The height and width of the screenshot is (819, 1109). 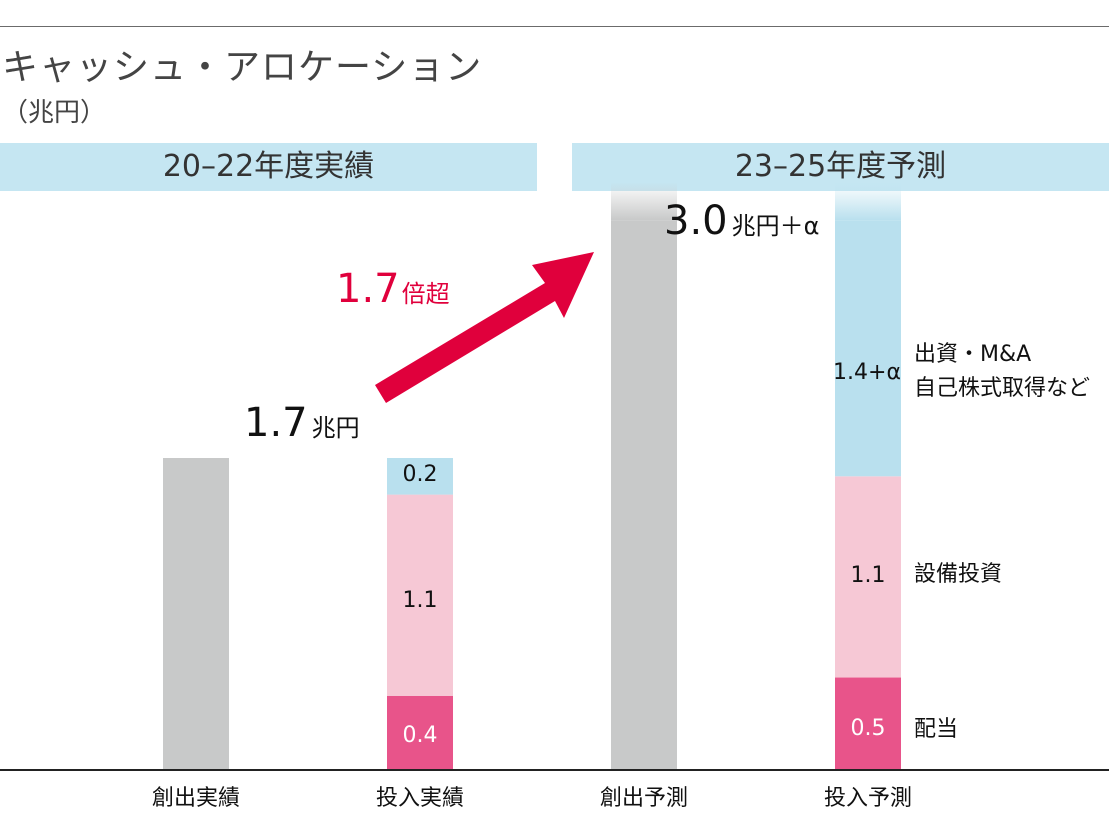 I want to click on category-label-4: 投入予測, so click(x=867, y=798).